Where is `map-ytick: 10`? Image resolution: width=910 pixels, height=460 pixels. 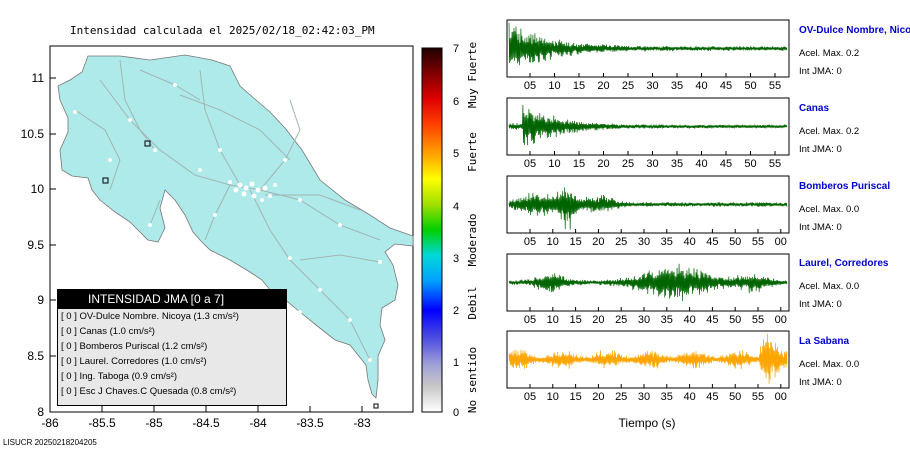 map-ytick: 10 is located at coordinates (38, 189).